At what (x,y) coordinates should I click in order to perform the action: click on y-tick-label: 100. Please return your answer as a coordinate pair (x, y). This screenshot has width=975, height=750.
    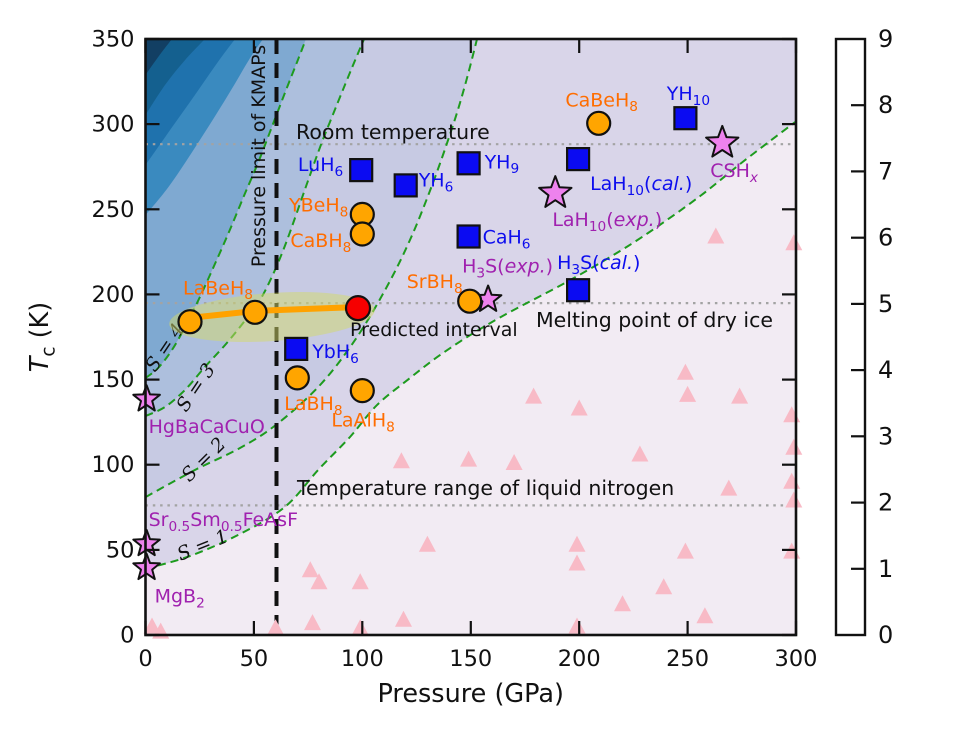
    Looking at the image, I should click on (113, 465).